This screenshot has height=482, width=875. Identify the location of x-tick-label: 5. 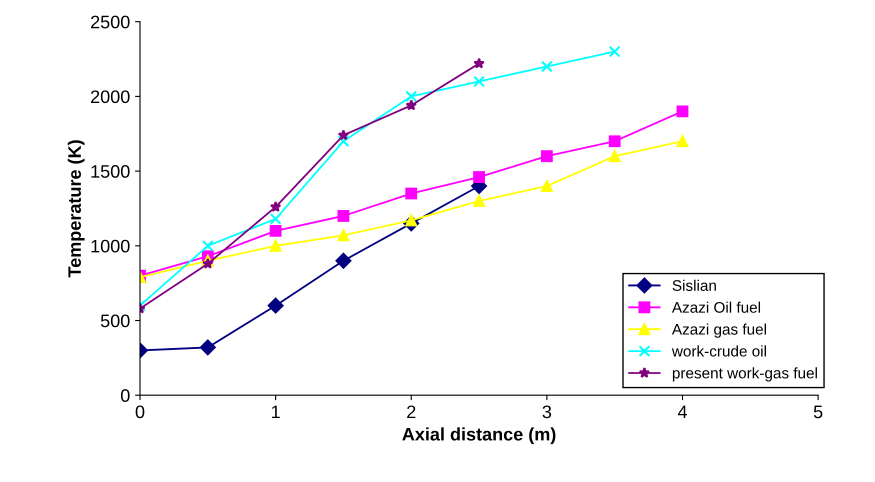
(818, 412).